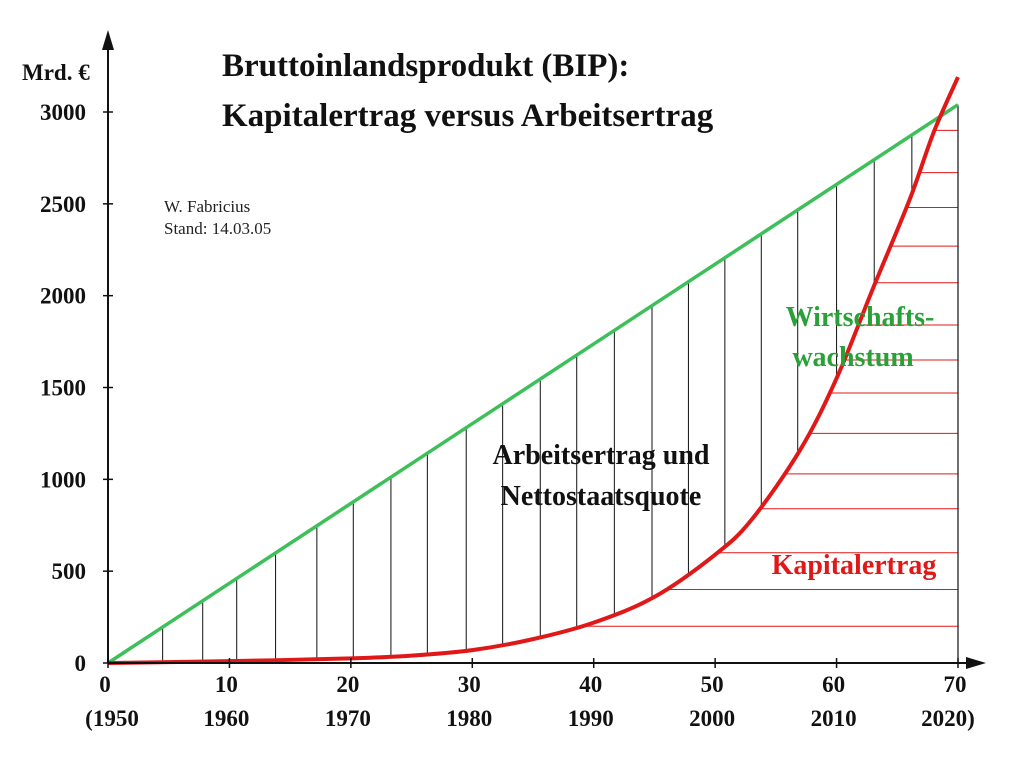 The width and height of the screenshot is (1024, 768). What do you see at coordinates (81, 663) in the screenshot?
I see `y-tick-label: 0` at bounding box center [81, 663].